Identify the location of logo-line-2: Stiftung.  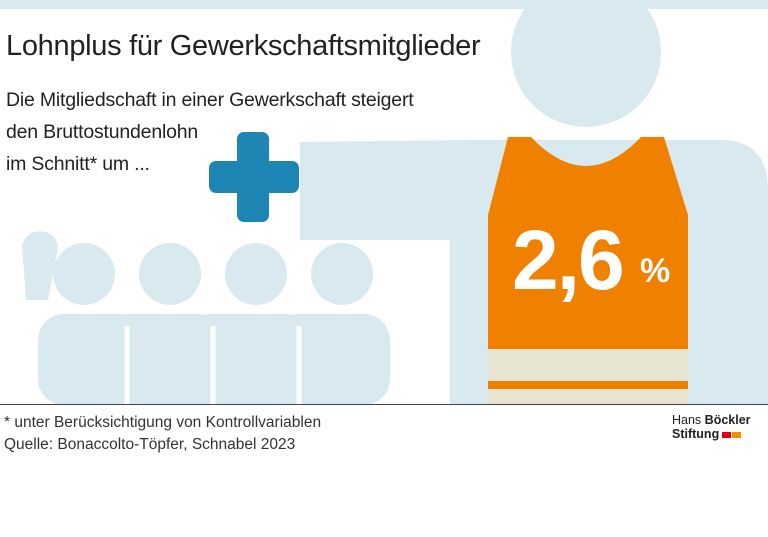
(717, 434).